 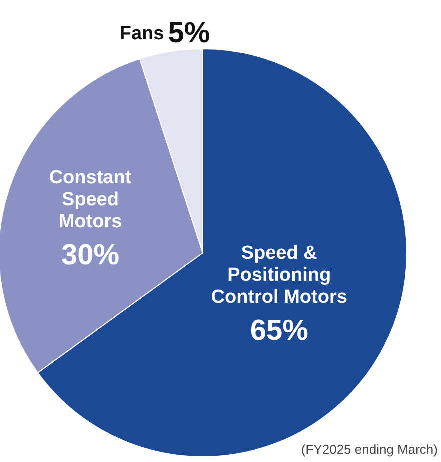 I want to click on slice-label: Speed & Positioning Control Motors, so click(x=279, y=275).